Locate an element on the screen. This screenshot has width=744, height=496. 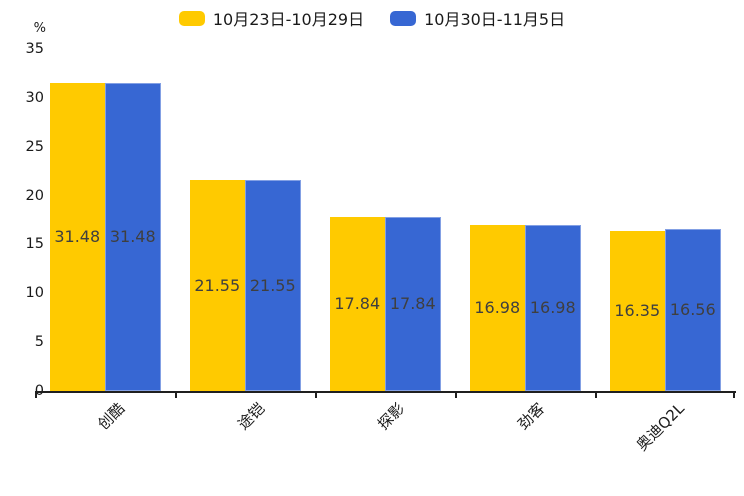
x-axis-line is located at coordinates (385, 392).